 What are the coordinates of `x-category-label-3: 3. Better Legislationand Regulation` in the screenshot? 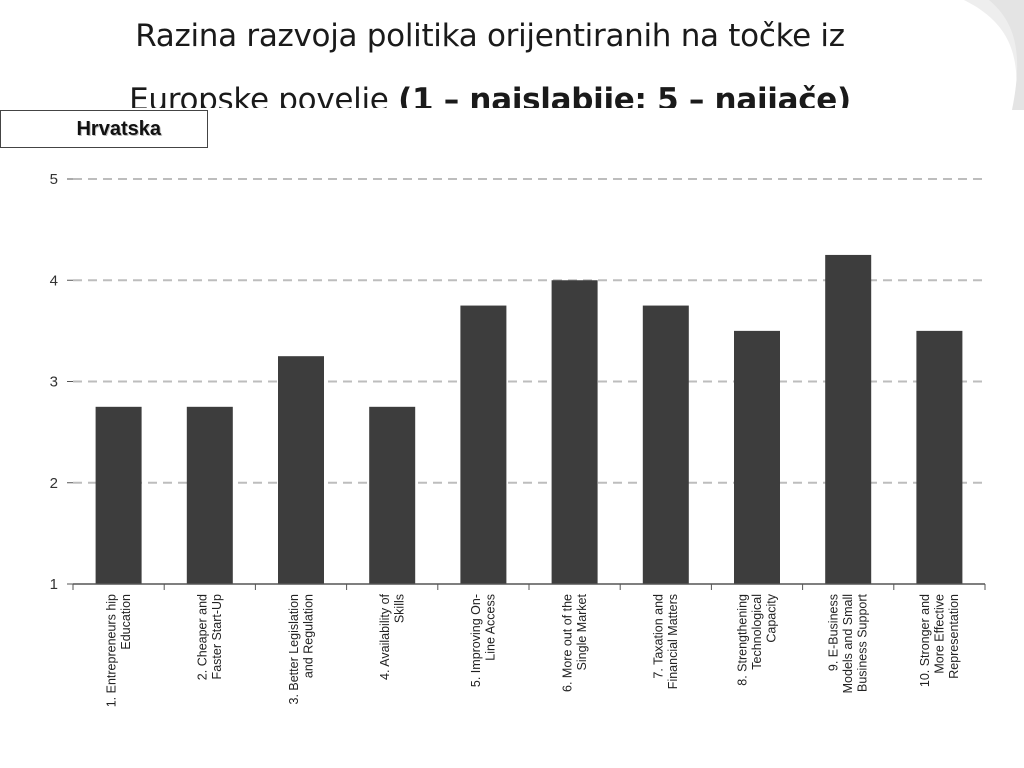 It's located at (301, 649).